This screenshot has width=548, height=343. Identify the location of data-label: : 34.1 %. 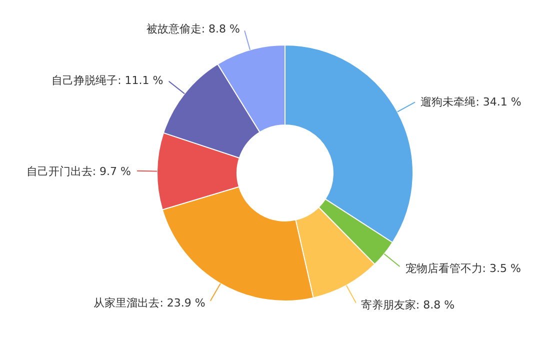
(499, 101).